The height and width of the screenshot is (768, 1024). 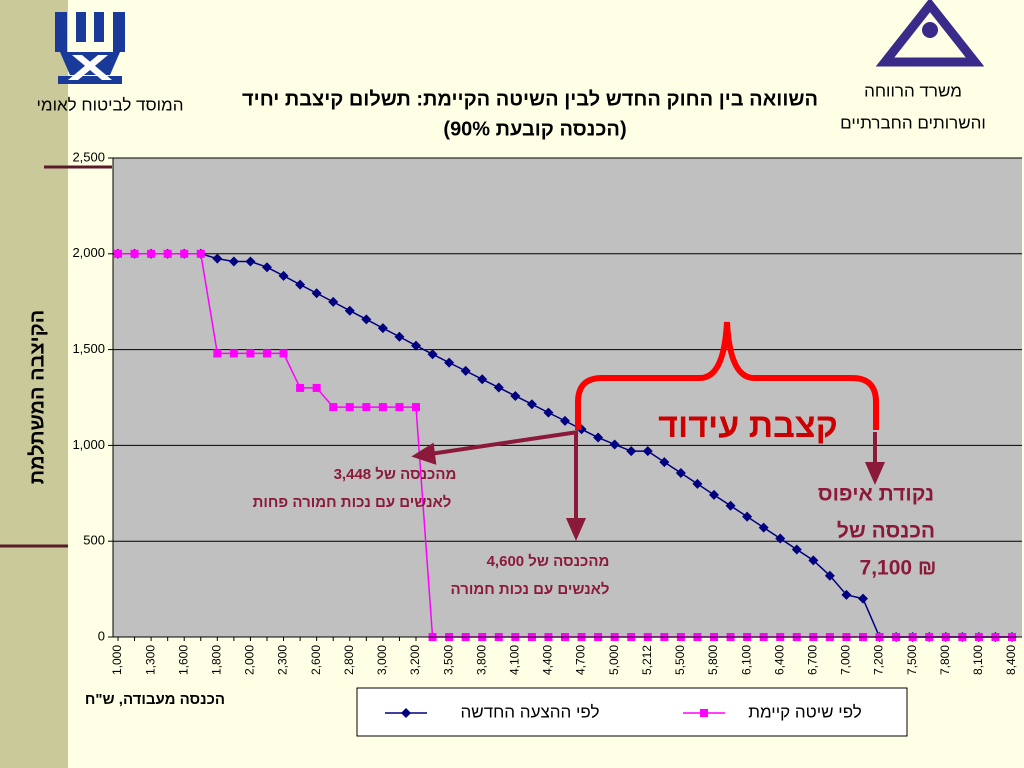 What do you see at coordinates (530, 589) in the screenshot?
I see `annotation: לאנשים עם נכות חמורה` at bounding box center [530, 589].